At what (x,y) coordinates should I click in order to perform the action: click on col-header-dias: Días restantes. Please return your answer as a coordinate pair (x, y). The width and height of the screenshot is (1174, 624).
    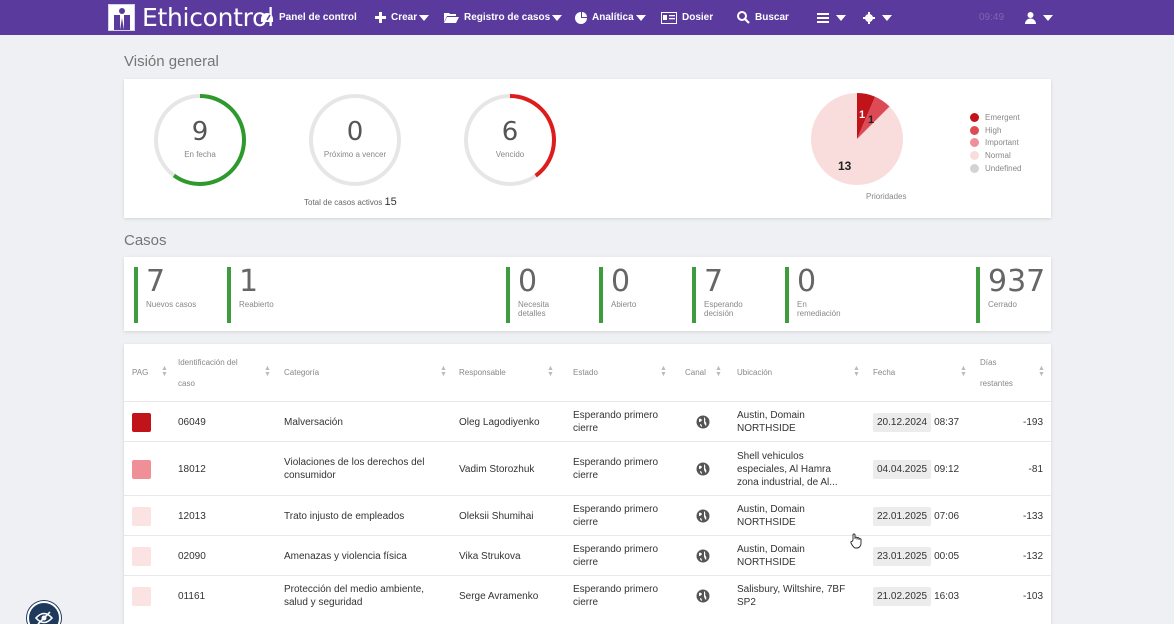
    Looking at the image, I should click on (996, 372).